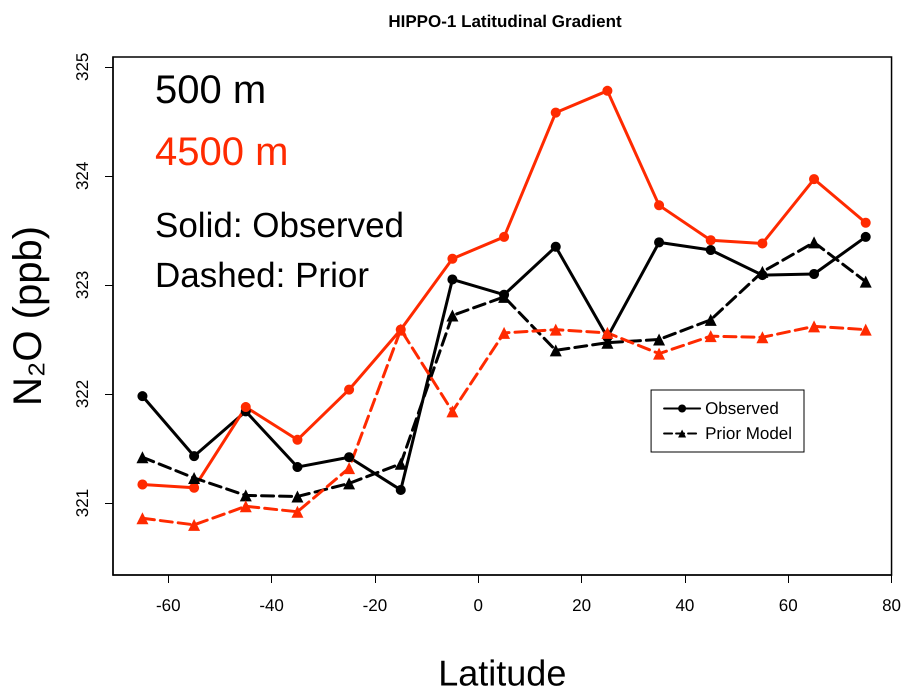 This screenshot has width=904, height=700. Describe the element at coordinates (168, 605) in the screenshot. I see `x-tick-label: -60` at that location.